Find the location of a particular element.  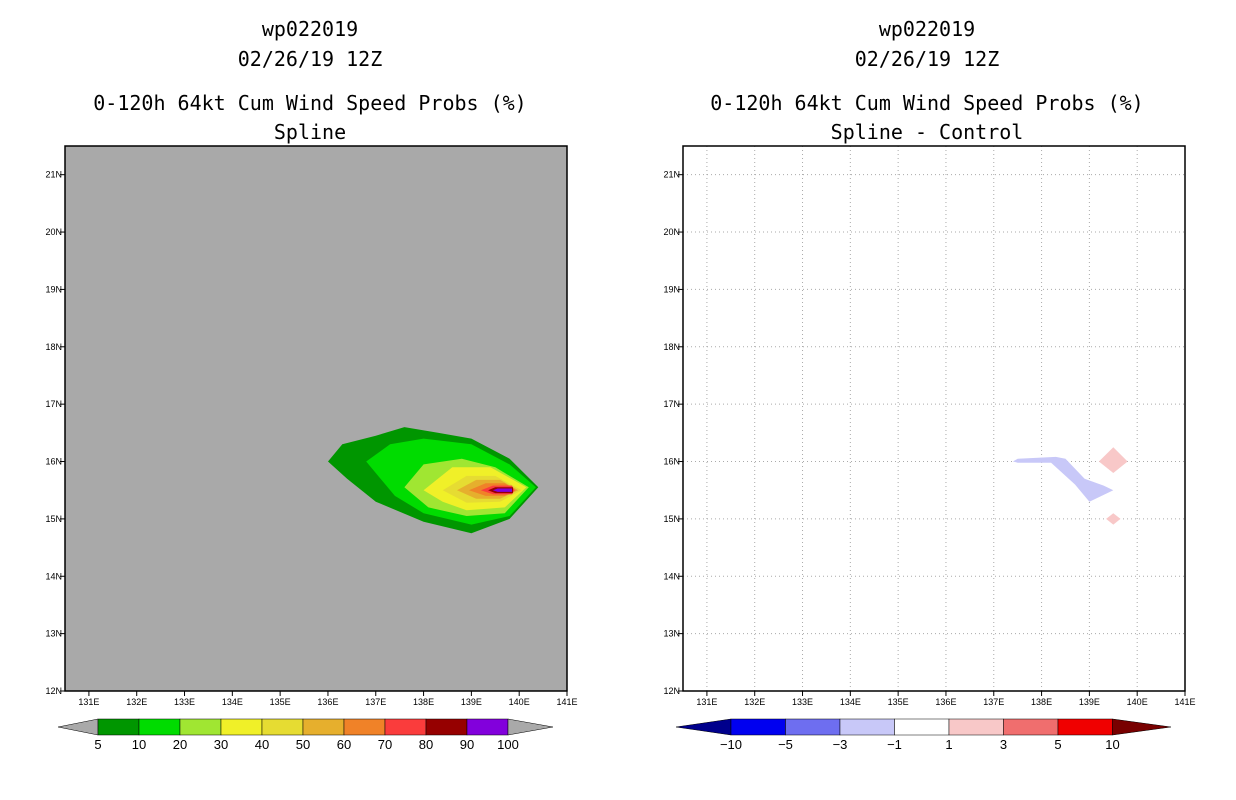

colorbar-label: 40 is located at coordinates (262, 744).